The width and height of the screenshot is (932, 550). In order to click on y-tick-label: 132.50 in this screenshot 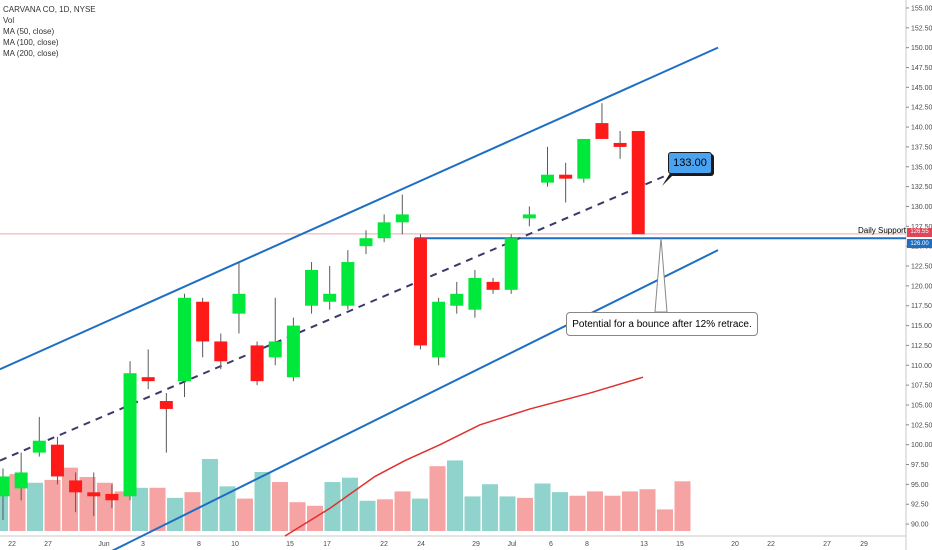, I will do `click(921, 187)`.